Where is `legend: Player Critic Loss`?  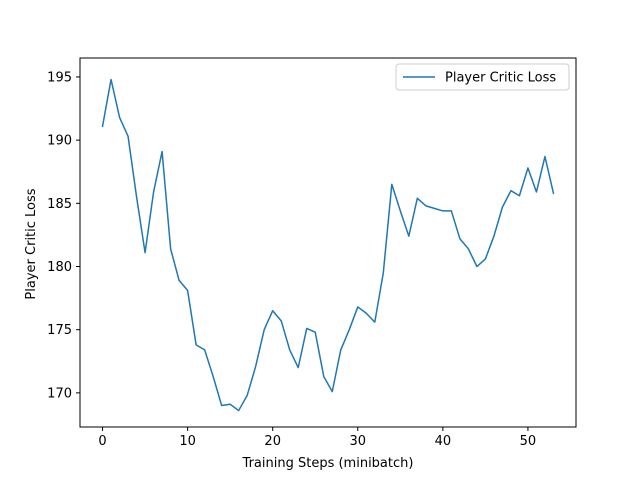
legend: Player Critic Loss is located at coordinates (482, 77).